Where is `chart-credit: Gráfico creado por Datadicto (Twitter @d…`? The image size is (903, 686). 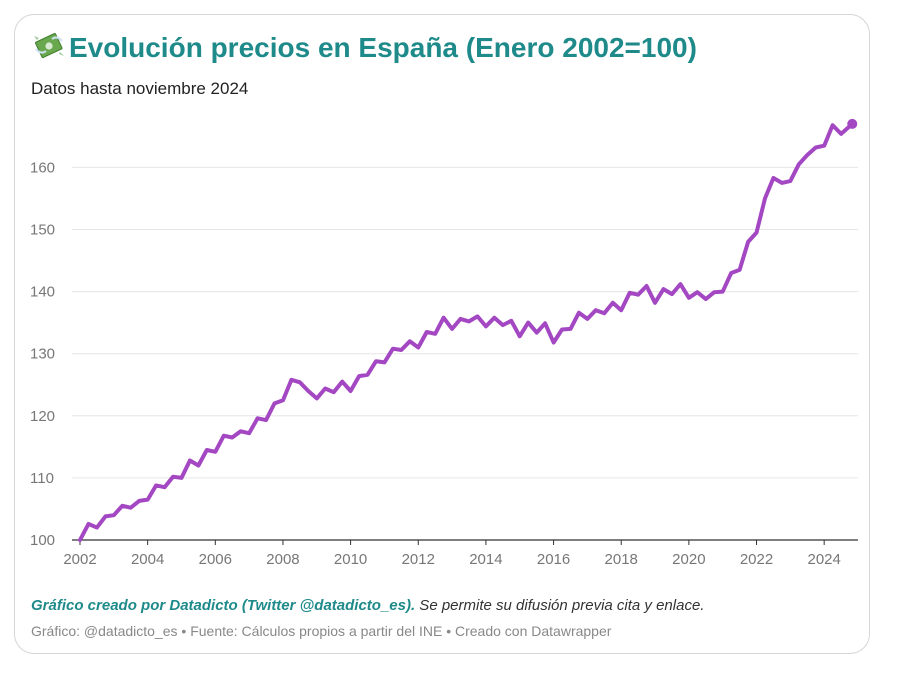 chart-credit: Gráfico creado por Datadicto (Twitter @d… is located at coordinates (367, 605).